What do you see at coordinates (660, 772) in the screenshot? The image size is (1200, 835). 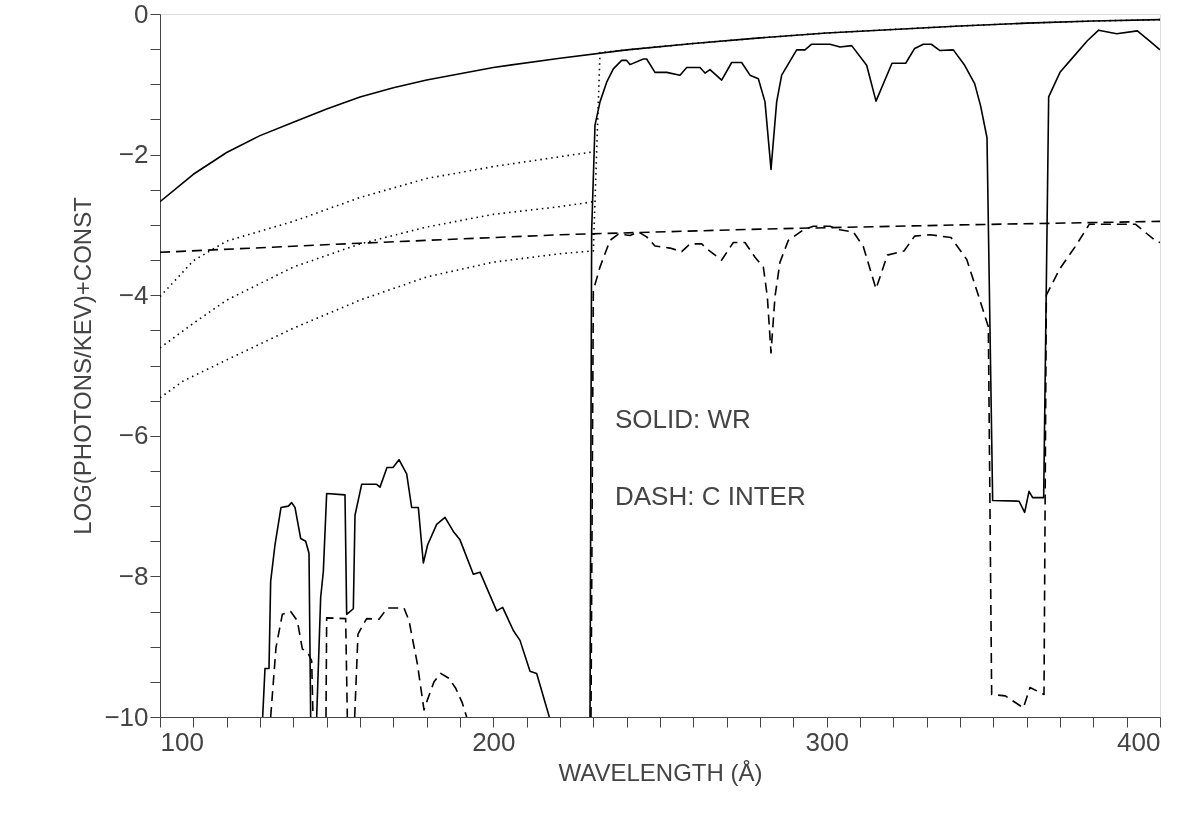 I see `x-axis-title: WAVELENGTH (Å)` at bounding box center [660, 772].